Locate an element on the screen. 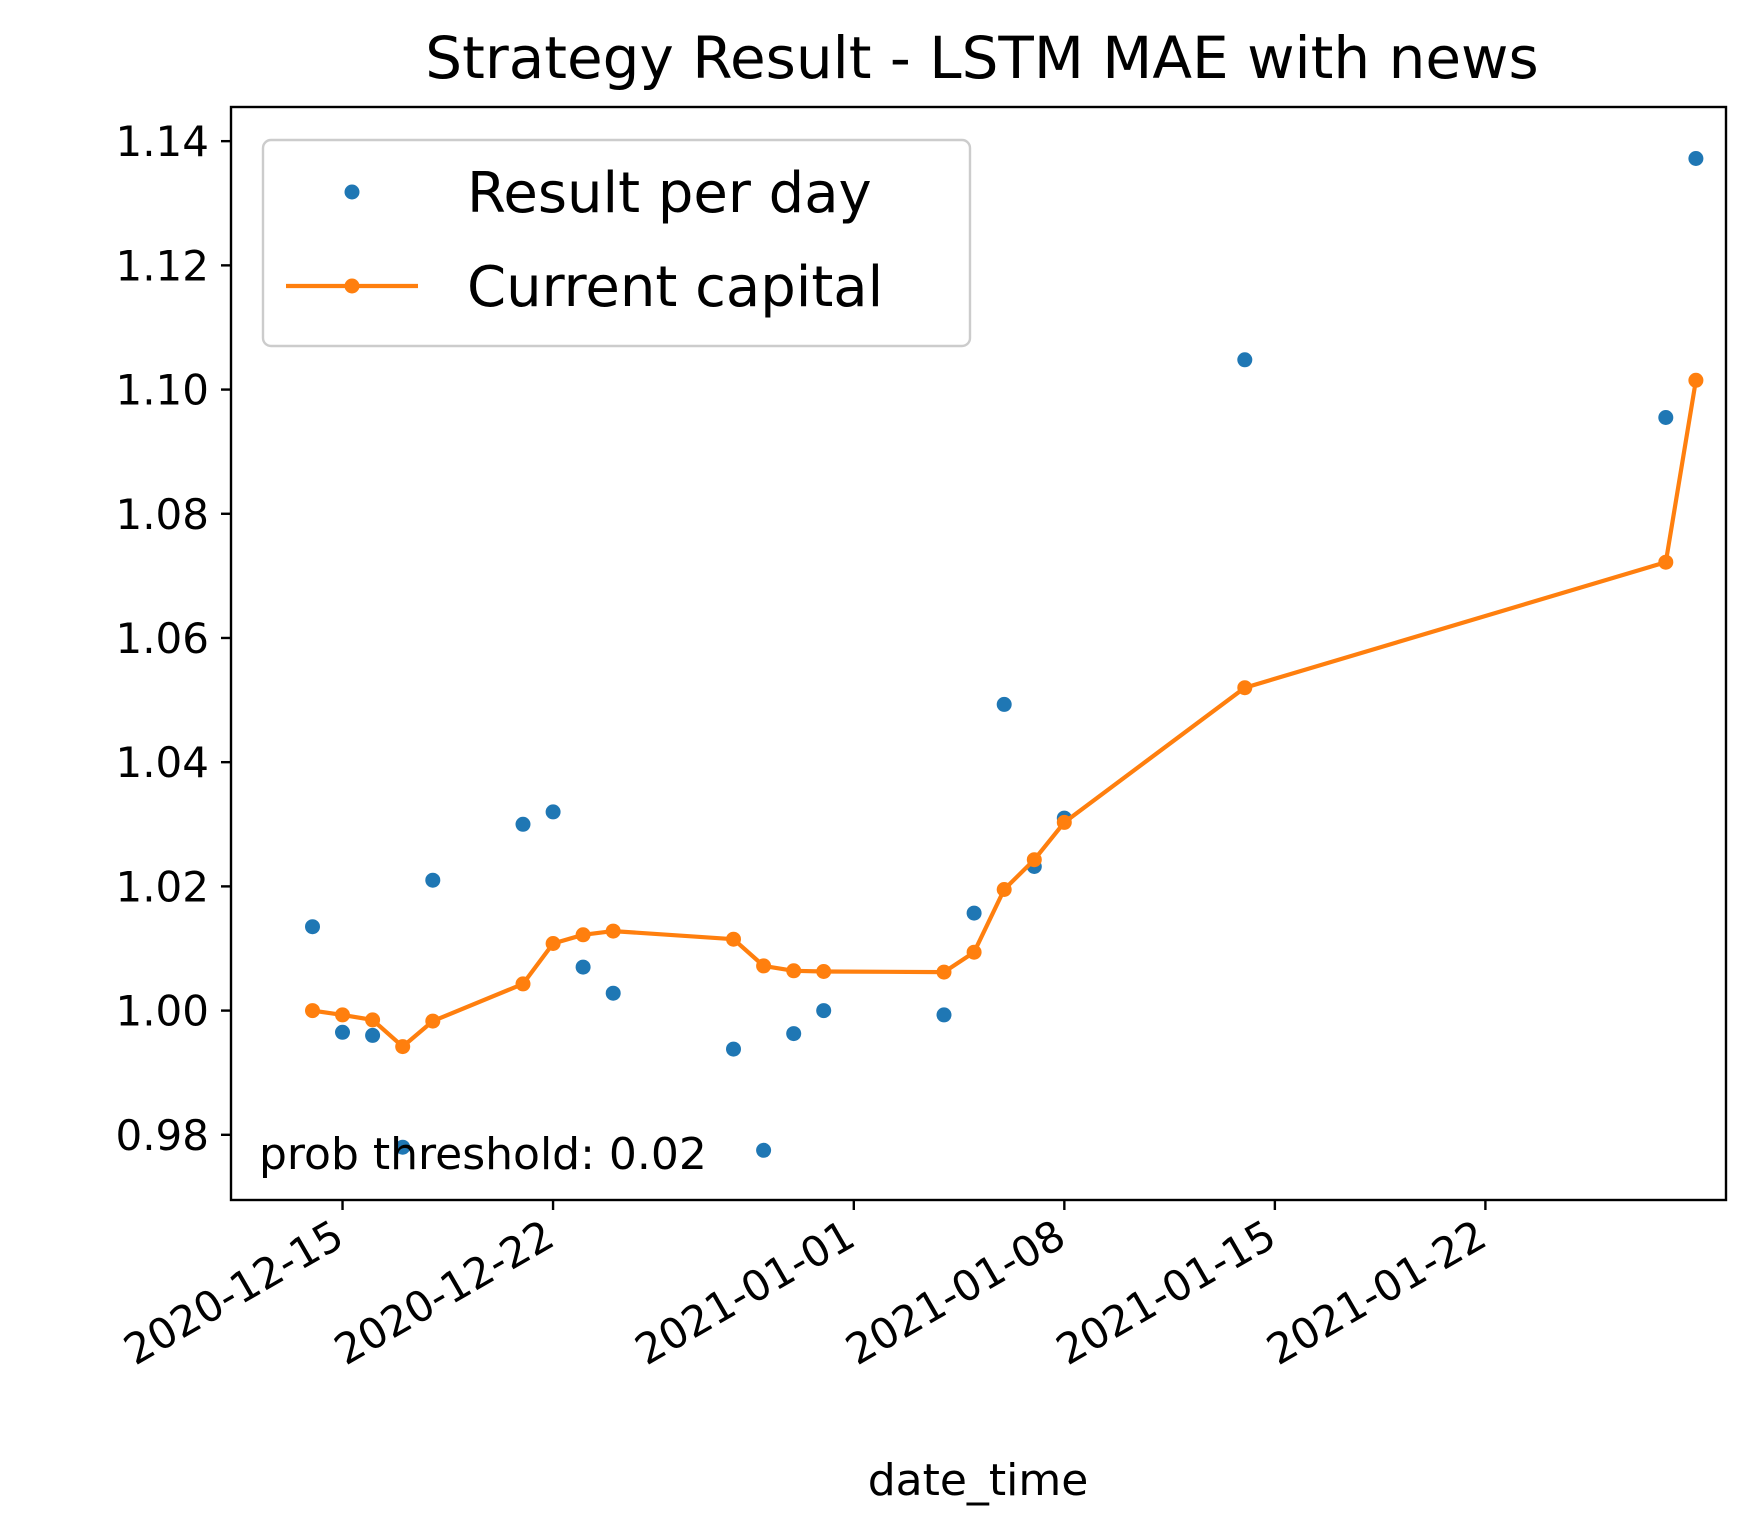 The image size is (1748, 1530). y-axis: 0.98 1.00 1.02 1.04 1.06 1.08 1.10 1.12 1.14 is located at coordinates (173, 638).